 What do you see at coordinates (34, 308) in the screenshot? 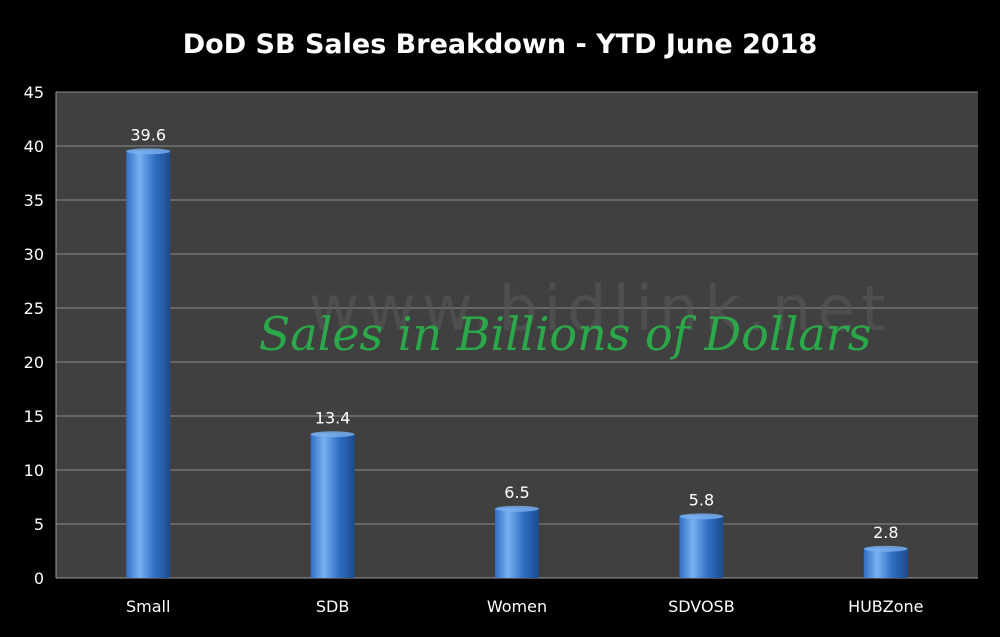
I see `y-tick-label-25: 25` at bounding box center [34, 308].